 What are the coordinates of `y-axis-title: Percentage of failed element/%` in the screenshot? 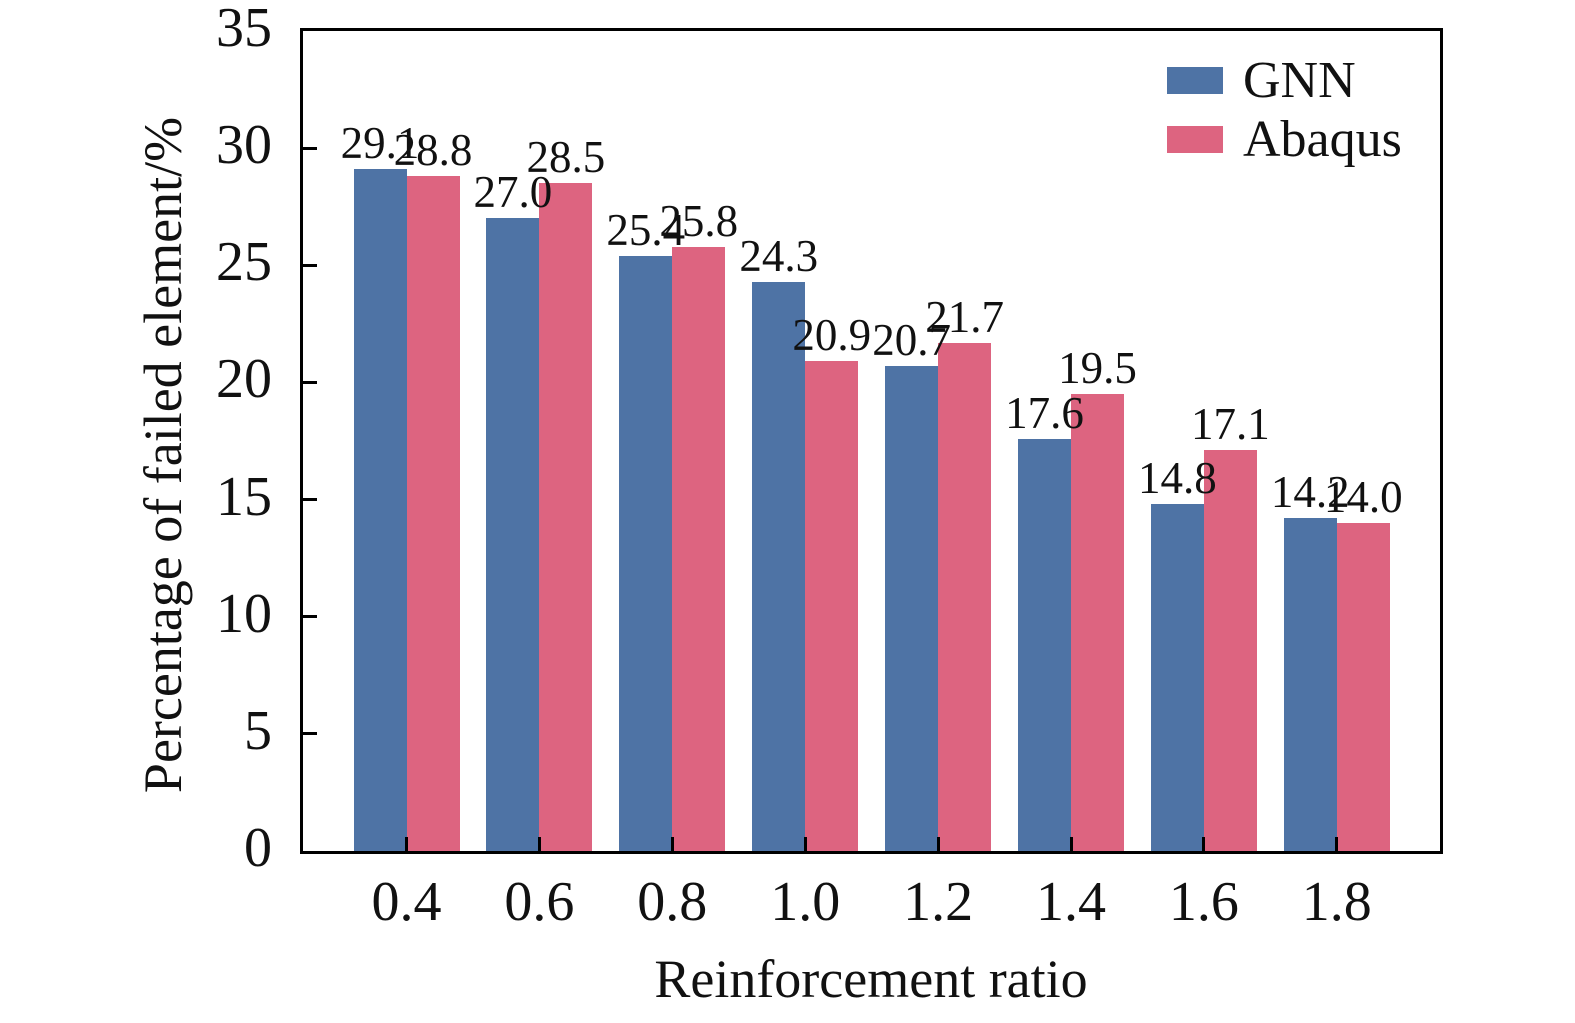 It's located at (162, 455).